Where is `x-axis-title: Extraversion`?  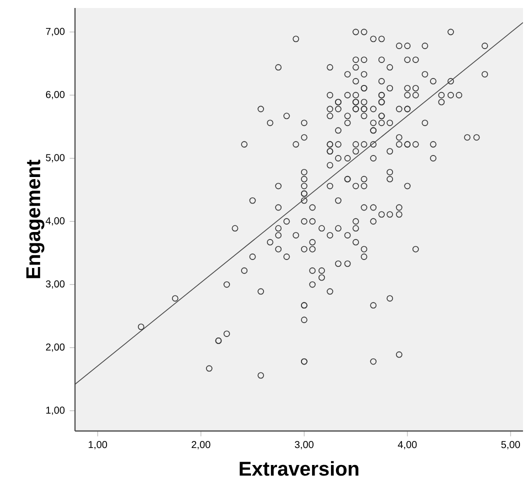
x-axis-title: Extraversion is located at coordinates (299, 468).